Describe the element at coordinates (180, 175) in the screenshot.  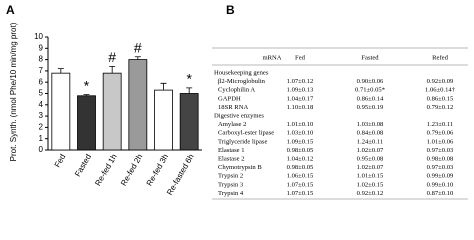
I see `x-tick-label: Re-fasted 6h` at that location.